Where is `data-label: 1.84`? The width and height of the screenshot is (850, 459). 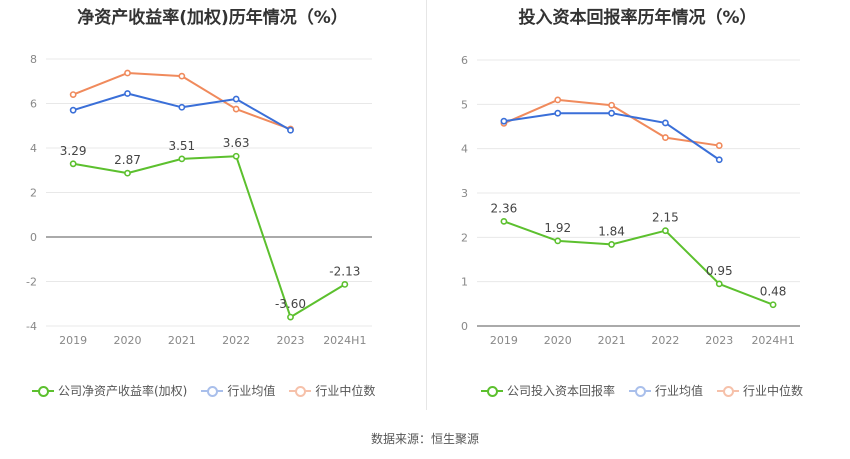
data-label: 1.84 is located at coordinates (611, 231).